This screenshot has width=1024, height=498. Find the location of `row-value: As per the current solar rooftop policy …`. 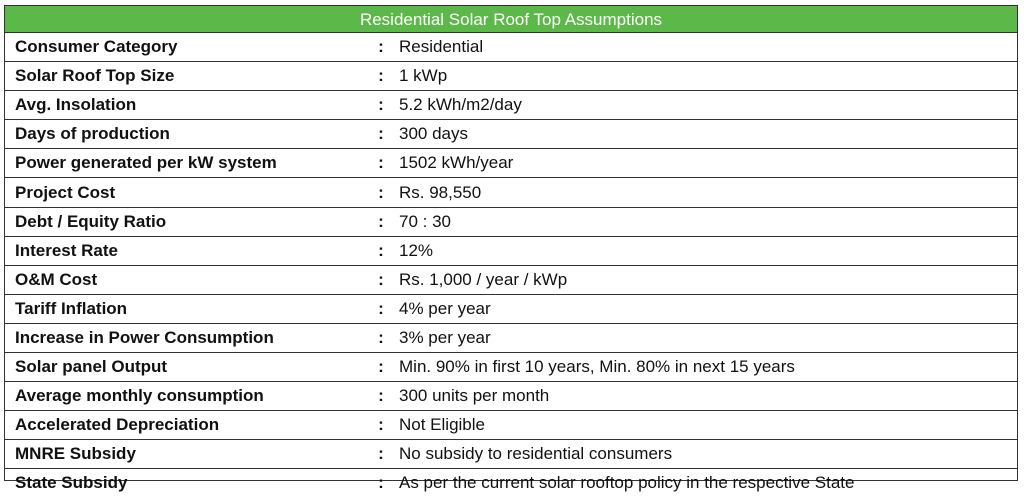

row-value: As per the current solar rooftop policy … is located at coordinates (627, 483).